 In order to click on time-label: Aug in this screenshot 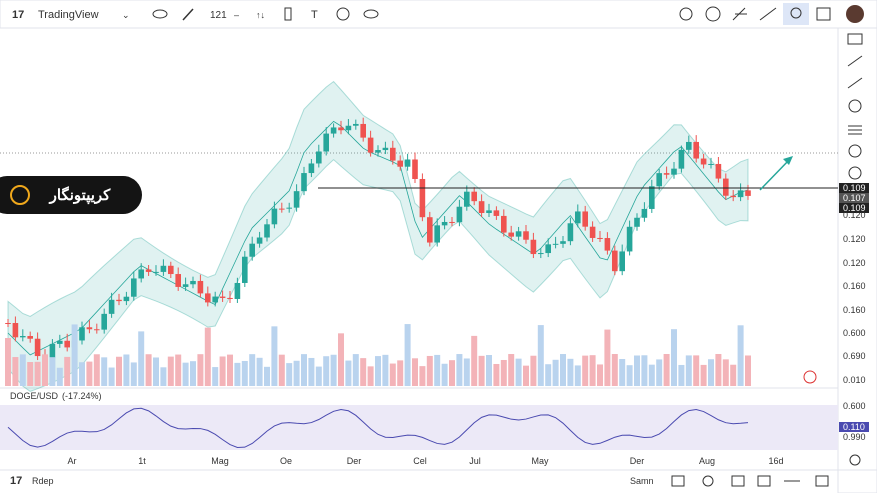, I will do `click(707, 461)`.